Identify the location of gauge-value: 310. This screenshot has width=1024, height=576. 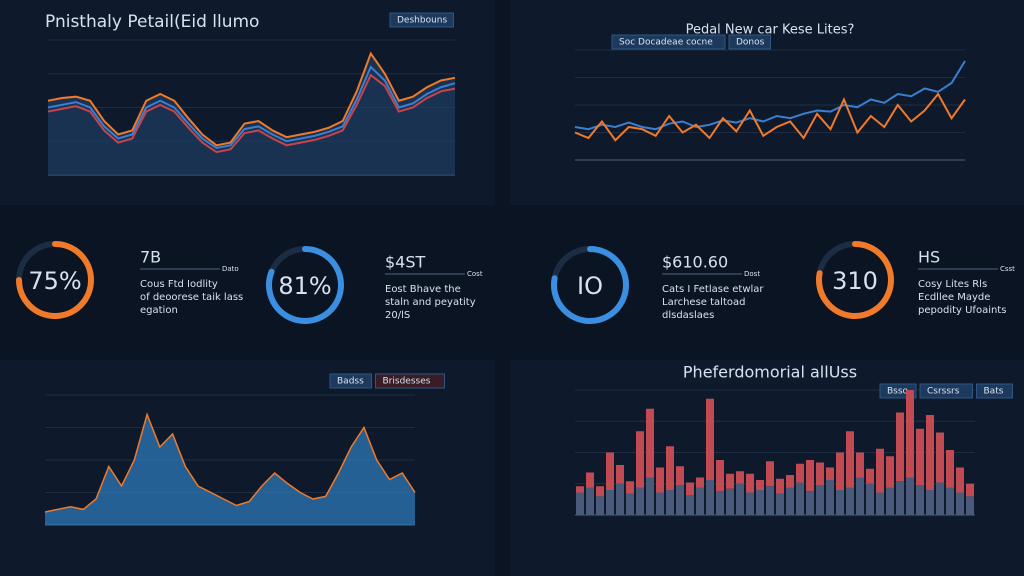
(855, 281).